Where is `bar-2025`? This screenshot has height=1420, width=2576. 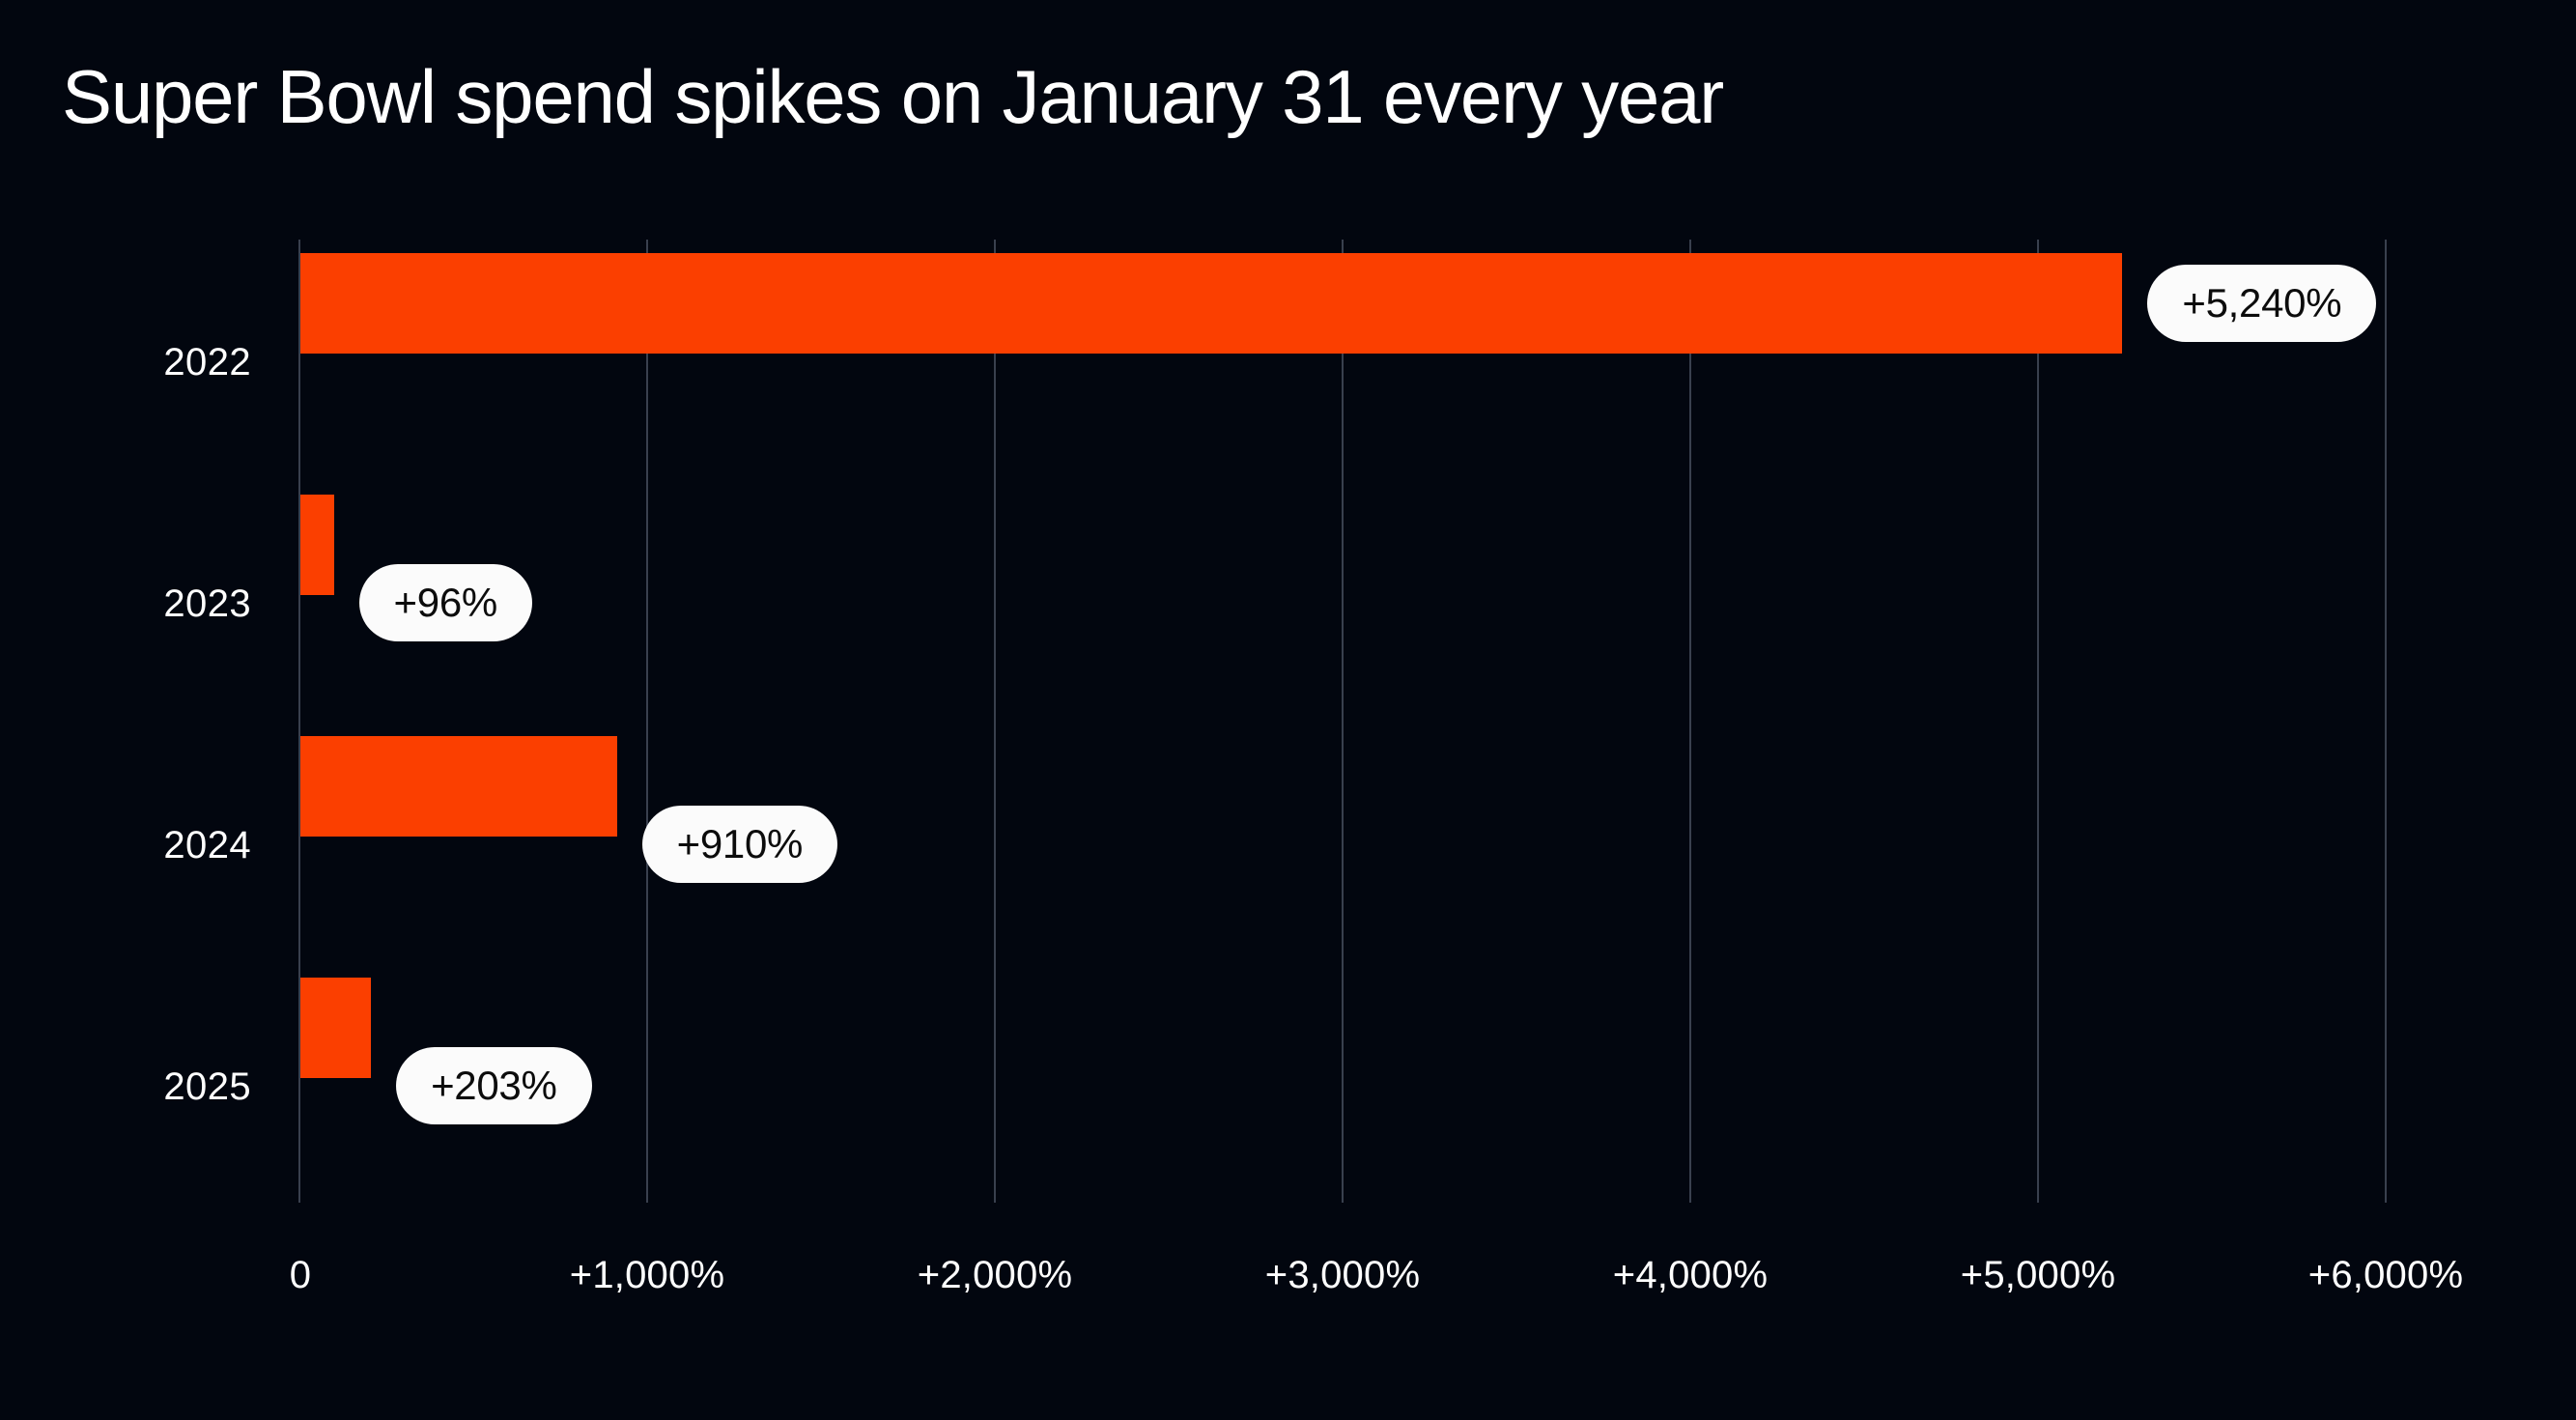 bar-2025 is located at coordinates (336, 1028).